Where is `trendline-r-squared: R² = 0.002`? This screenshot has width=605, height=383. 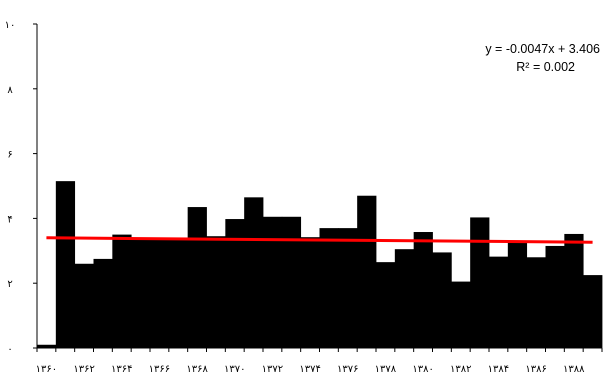
trendline-r-squared: R² = 0.002 is located at coordinates (545, 67).